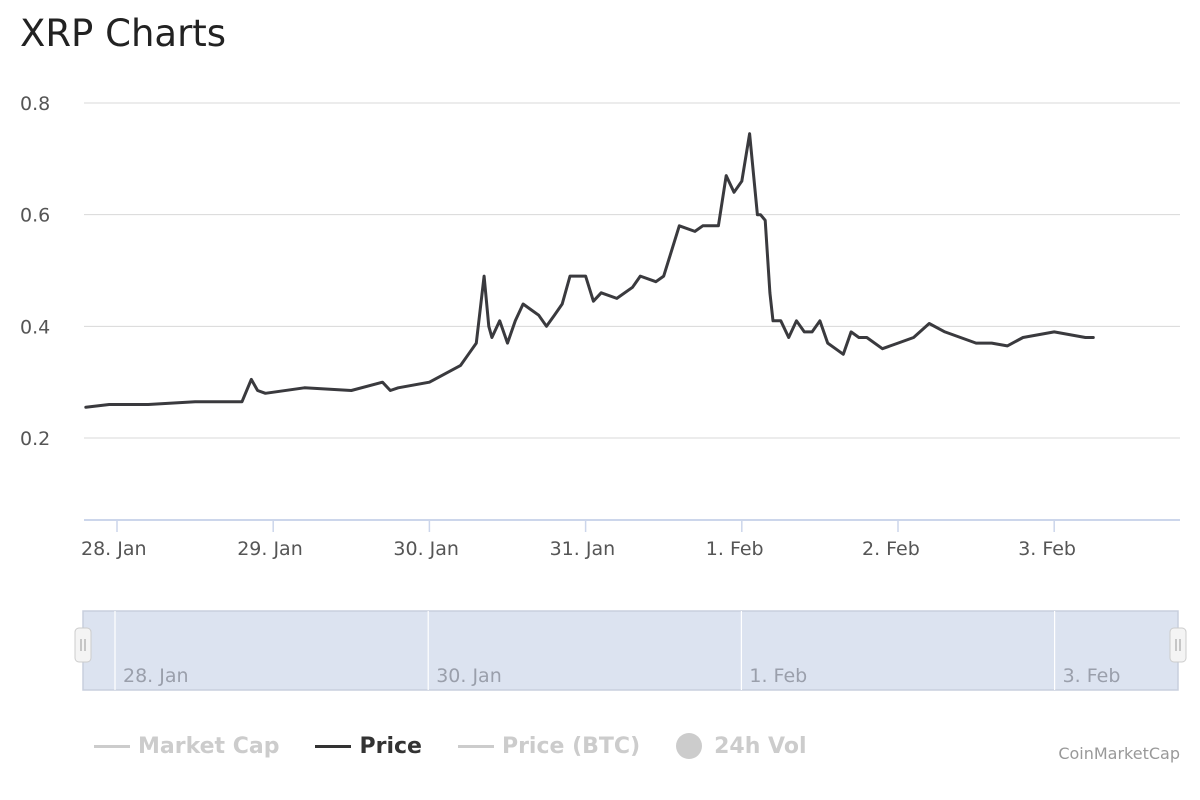 This screenshot has width=1200, height=800. I want to click on legend-label: Price, so click(390, 746).